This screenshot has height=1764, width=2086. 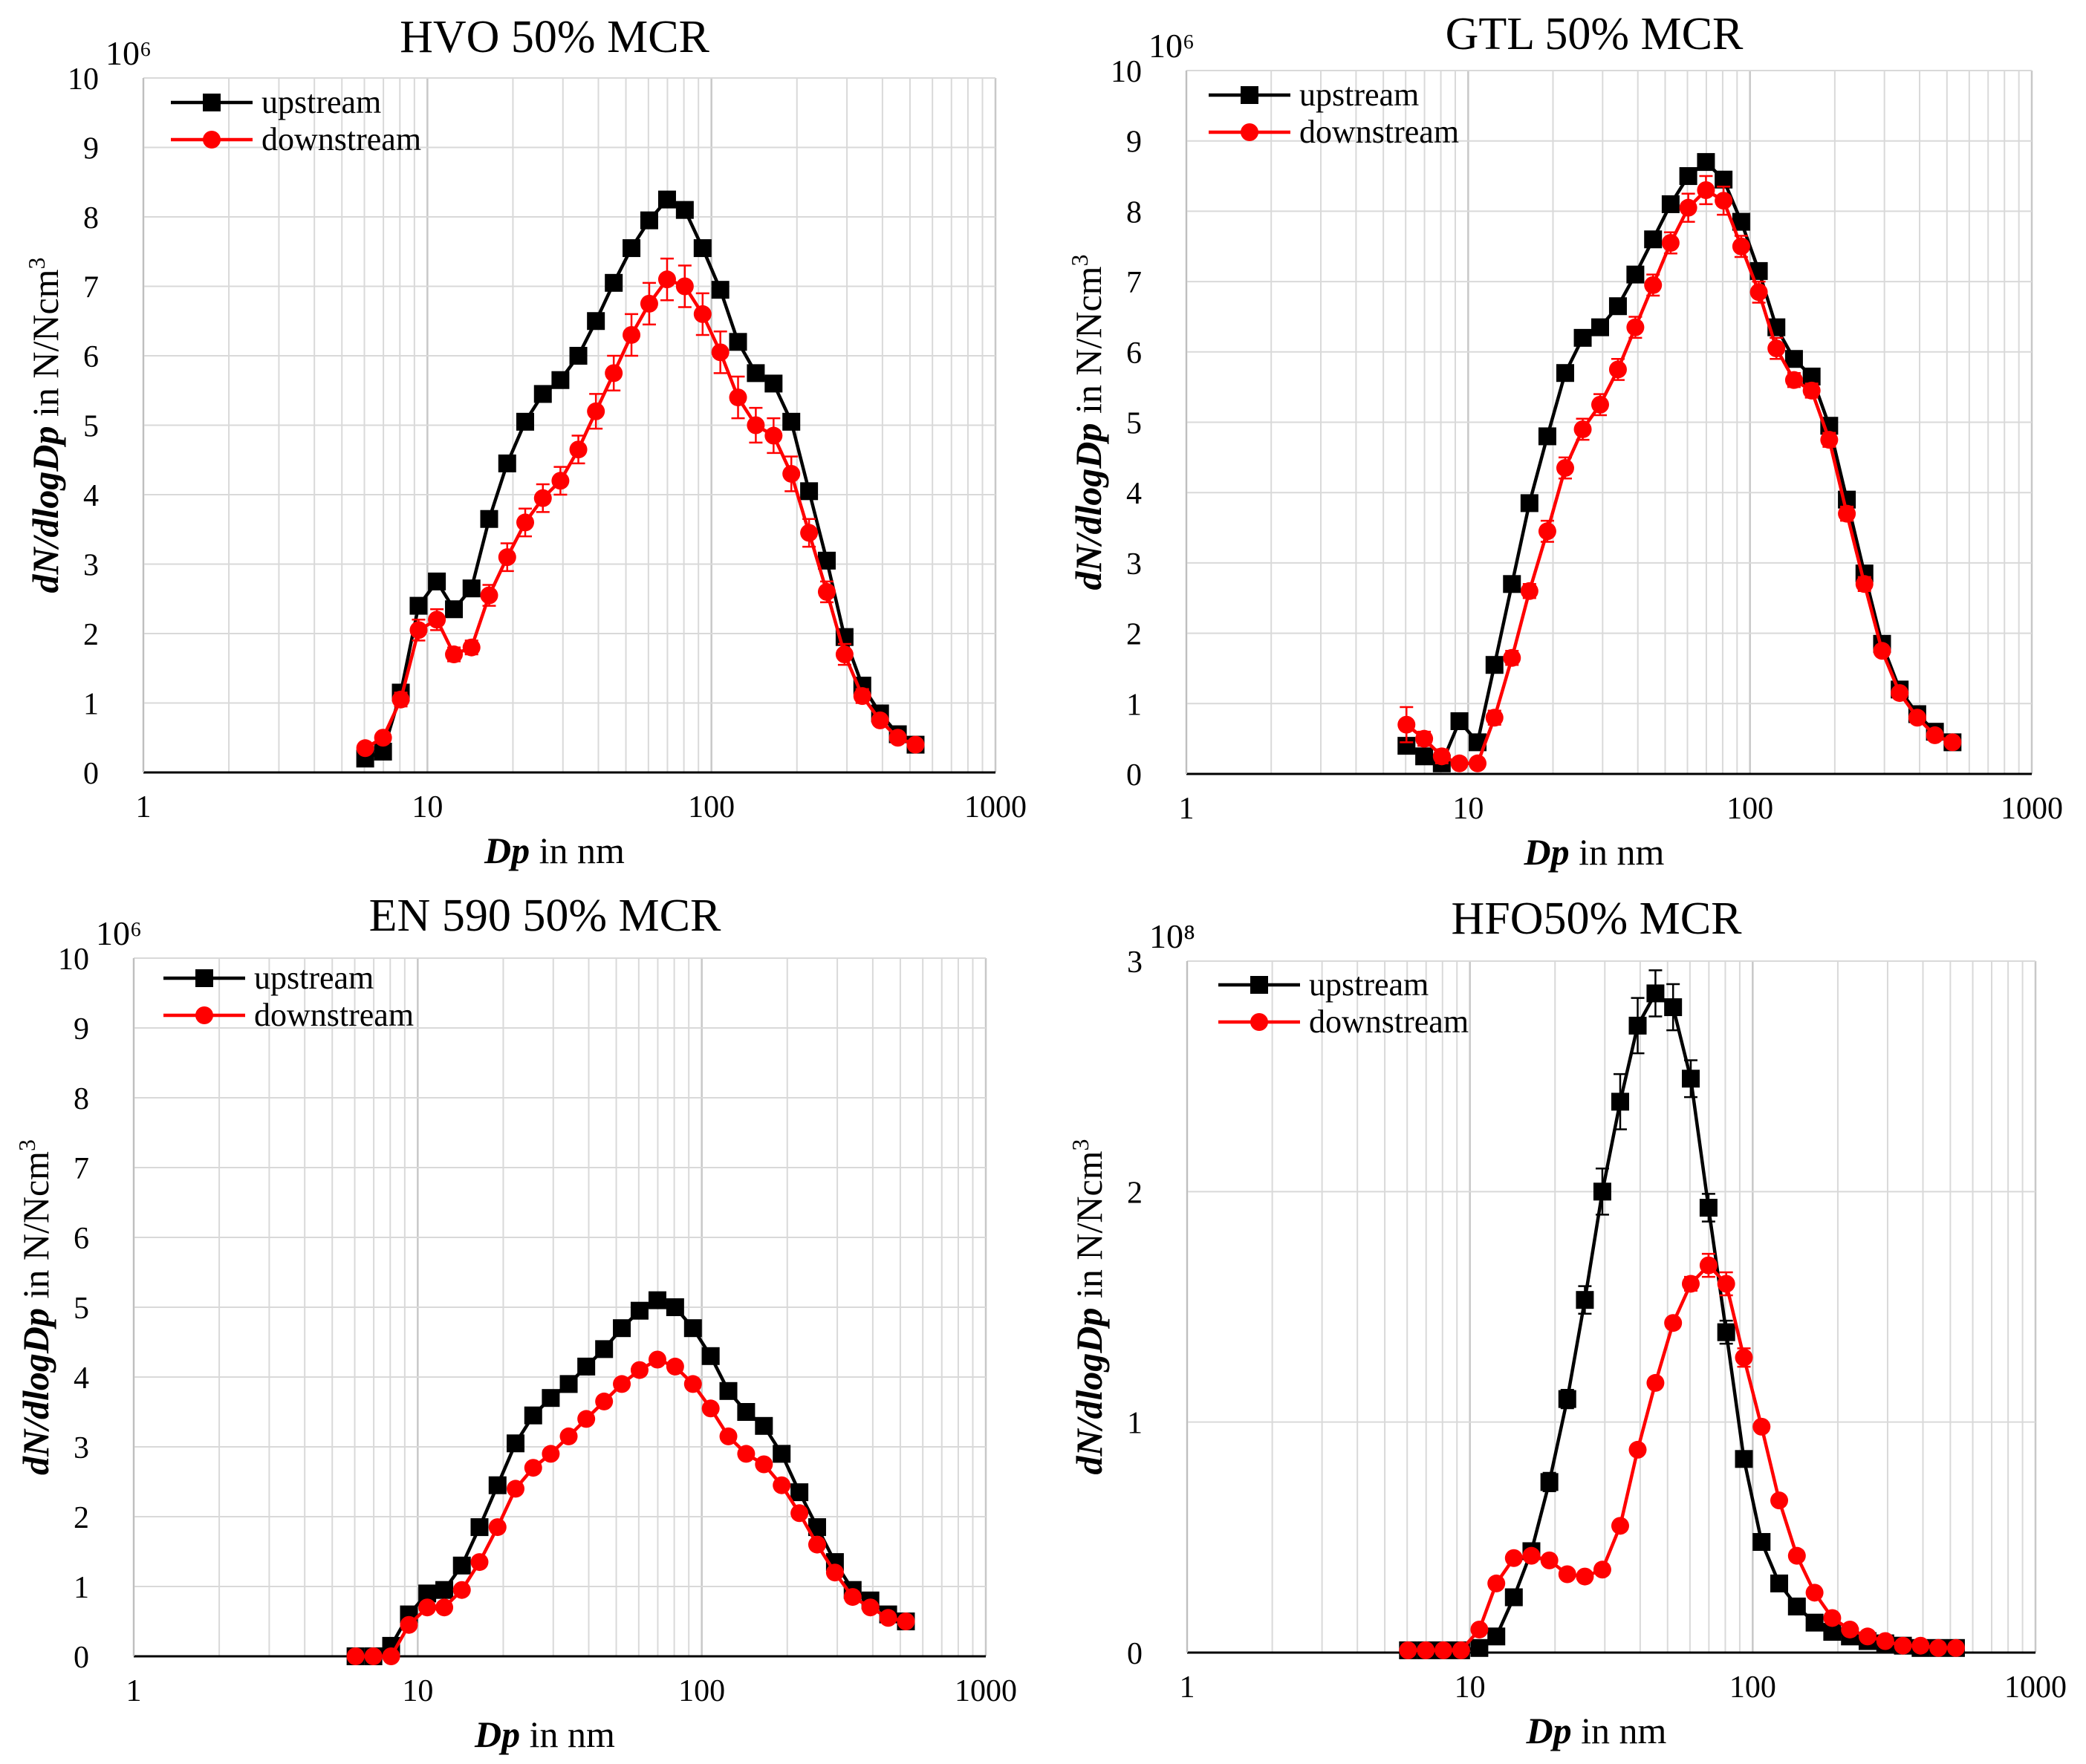 What do you see at coordinates (1369, 984) in the screenshot?
I see `legend-label-upstream: upstream` at bounding box center [1369, 984].